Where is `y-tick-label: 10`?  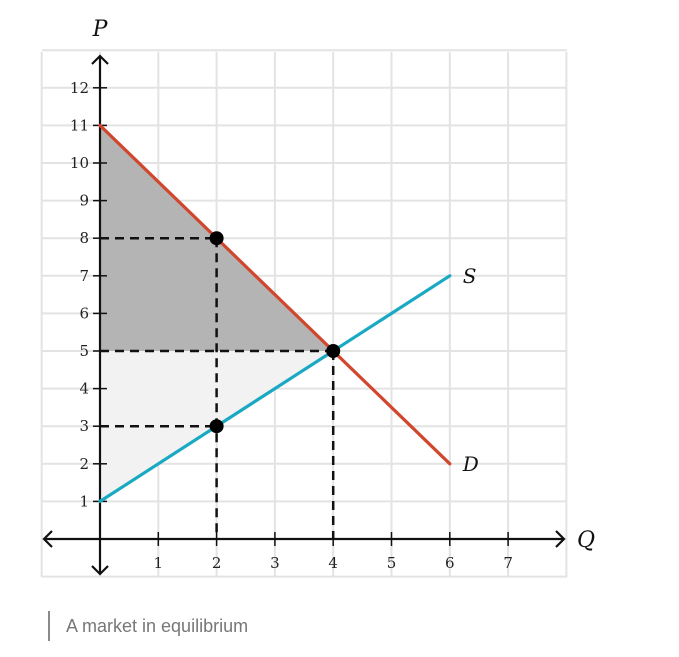 y-tick-label: 10 is located at coordinates (79, 163).